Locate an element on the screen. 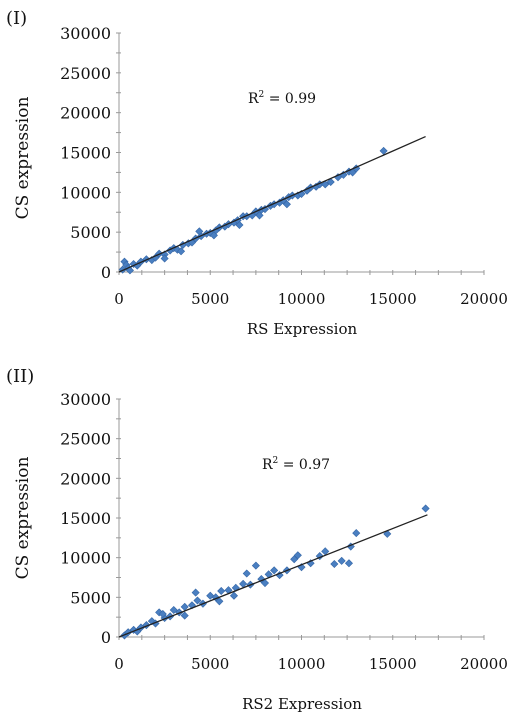  r-squared-annotation: R2 = 0.97 is located at coordinates (296, 464).